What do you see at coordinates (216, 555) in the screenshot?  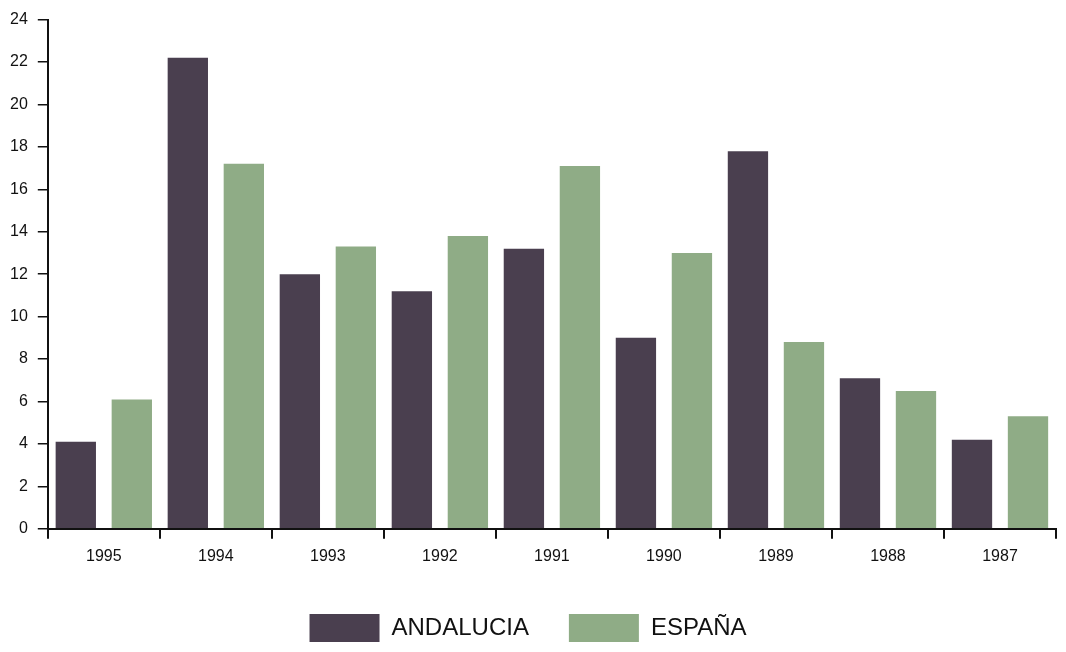 I see `x-tick-label: 1994` at bounding box center [216, 555].